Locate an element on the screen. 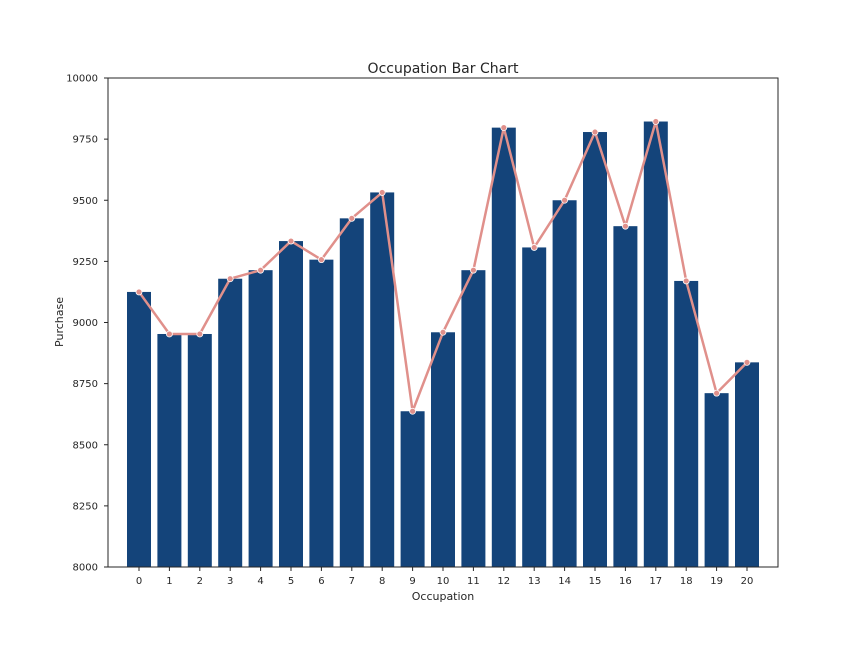 The width and height of the screenshot is (864, 648). y-axis: 8000 8250 8500 8750 9000 9250 9500 9750 10000 is located at coordinates (87, 324).